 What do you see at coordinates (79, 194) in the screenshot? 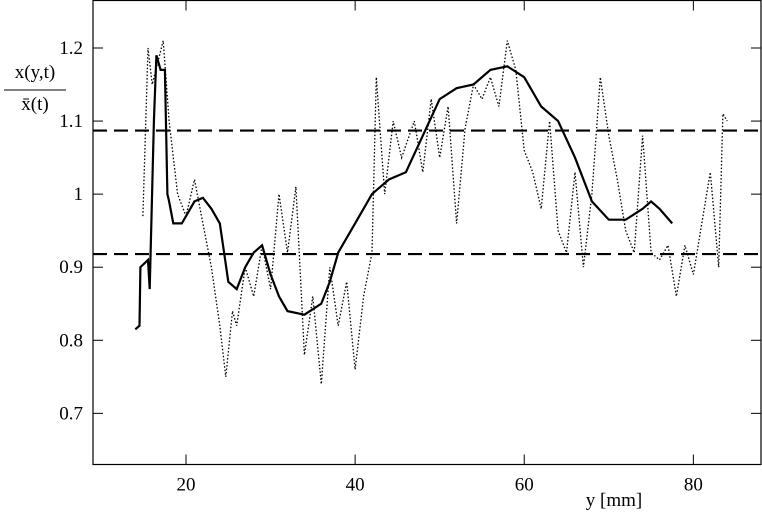
I see `y-tick-label: 1` at bounding box center [79, 194].